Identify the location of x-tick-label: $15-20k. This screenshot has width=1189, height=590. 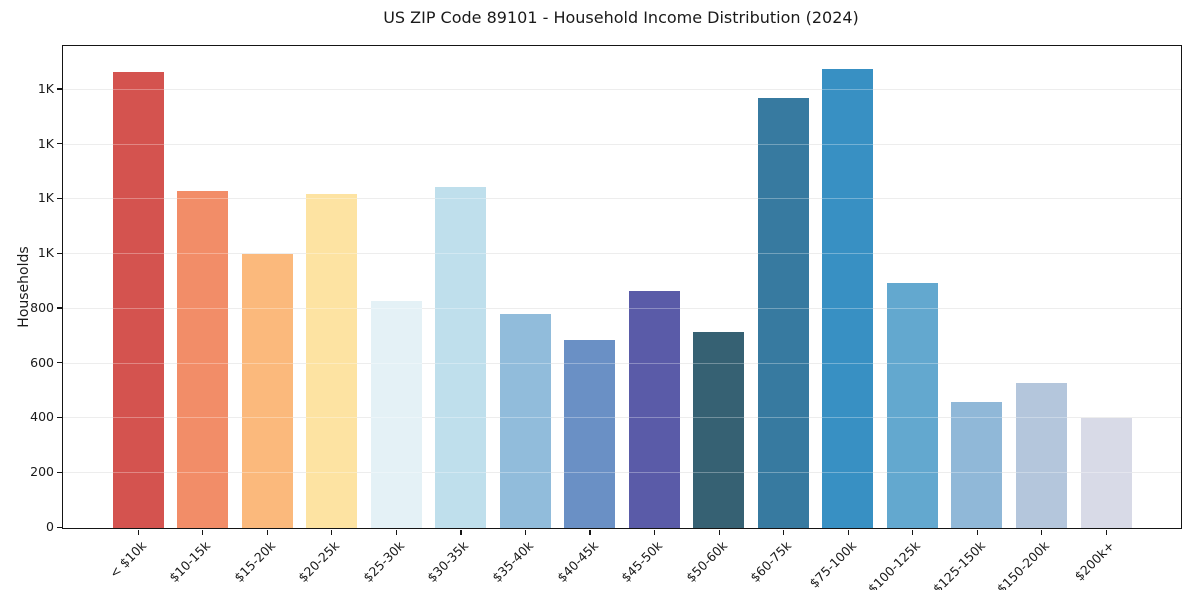
(254, 562).